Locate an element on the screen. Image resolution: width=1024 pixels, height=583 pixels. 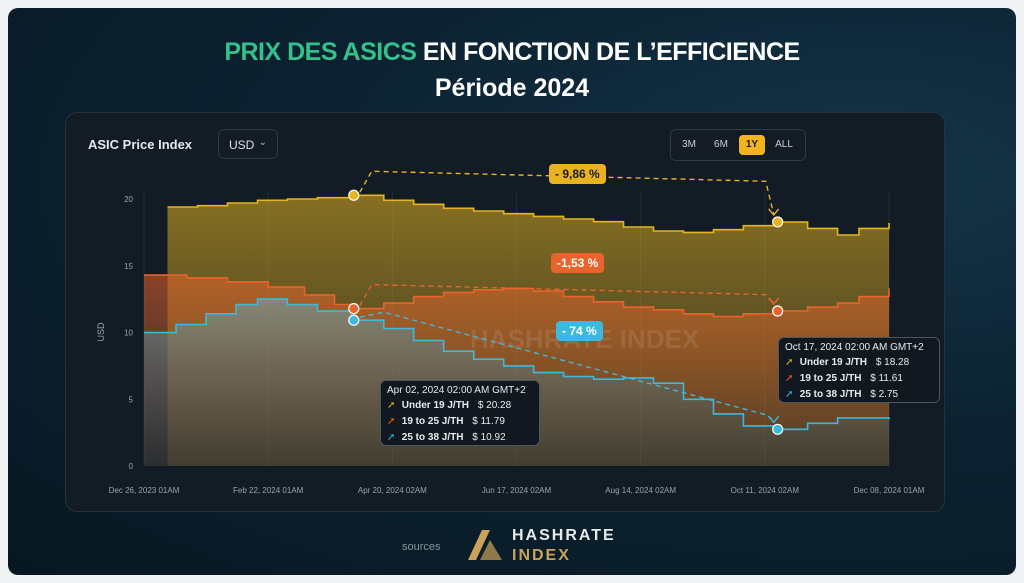
page-subtitle: Période 2024 is located at coordinates (512, 88).